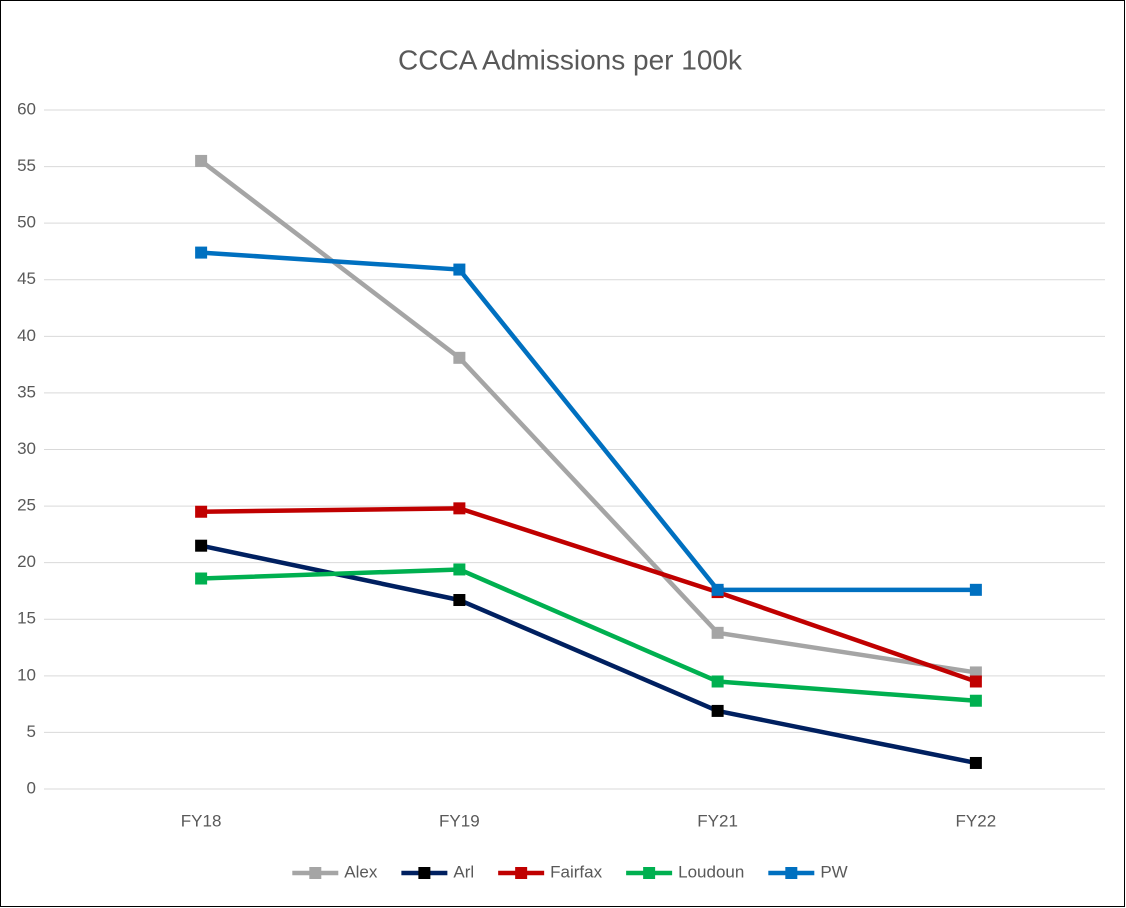  I want to click on legend-label: Arl, so click(463, 871).